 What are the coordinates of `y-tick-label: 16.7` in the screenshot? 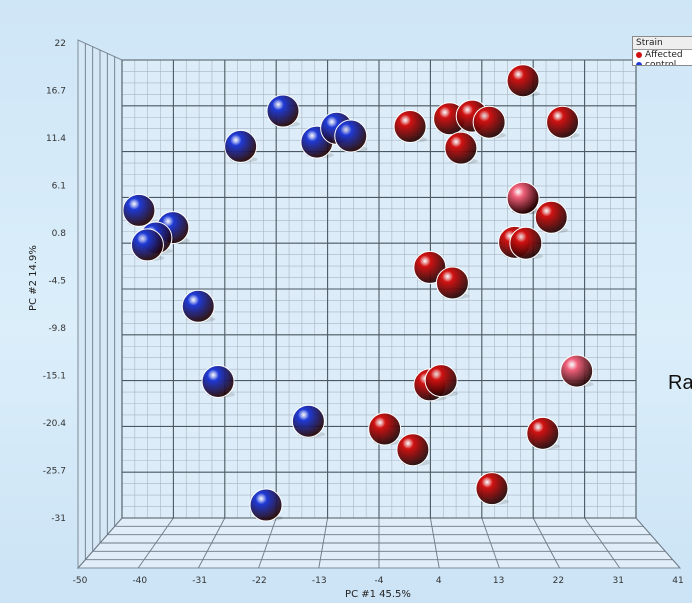 It's located at (56, 92).